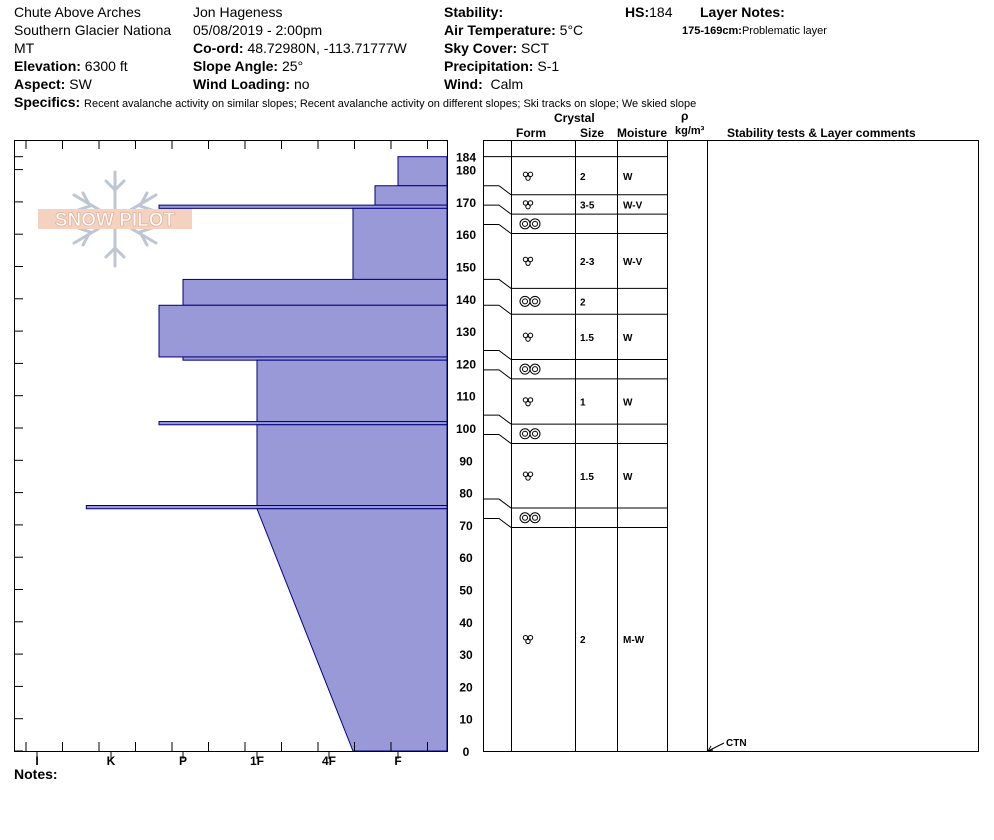 The height and width of the screenshot is (840, 994). Describe the element at coordinates (587, 262) in the screenshot. I see `layer-size: 2-3` at that location.